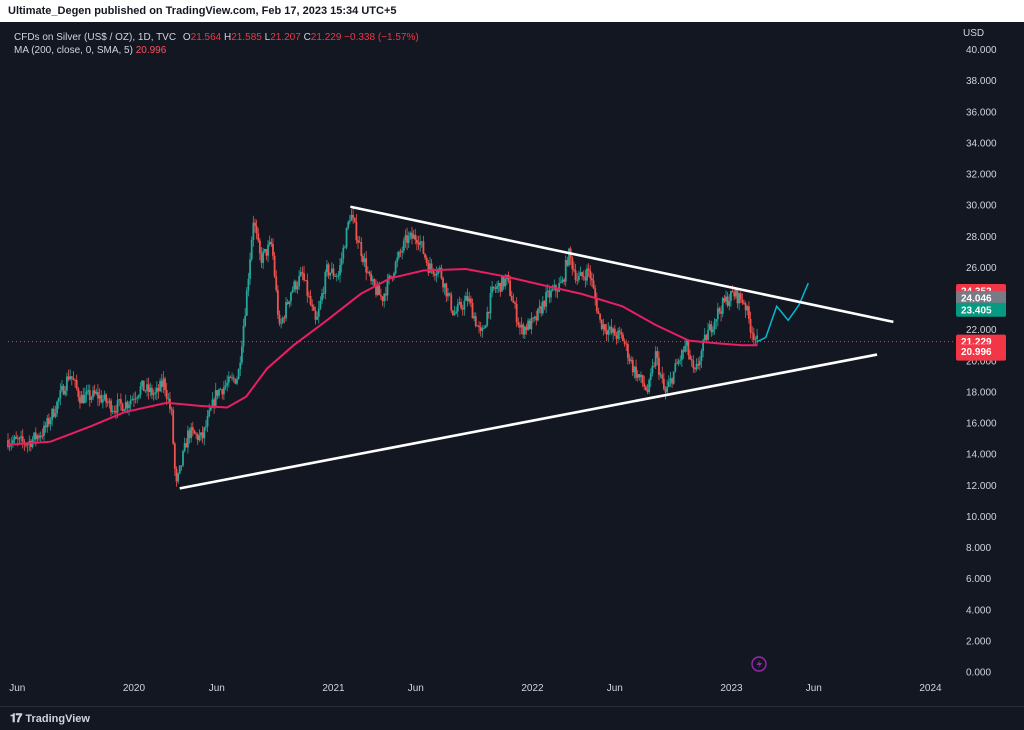 Image resolution: width=1024 pixels, height=730 pixels. I want to click on lightning-icon, so click(759, 664).